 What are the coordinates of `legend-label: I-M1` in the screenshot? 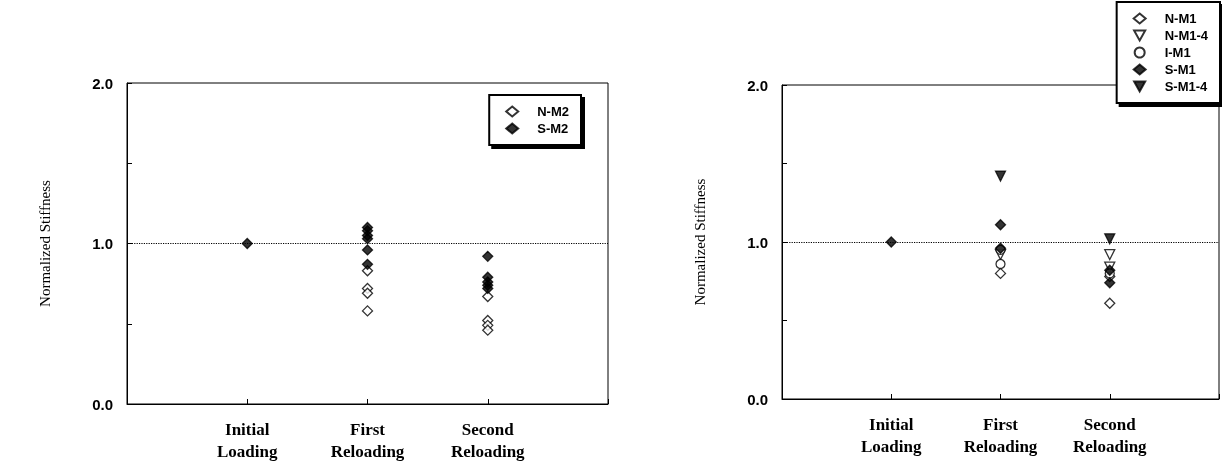 It's located at (1177, 52).